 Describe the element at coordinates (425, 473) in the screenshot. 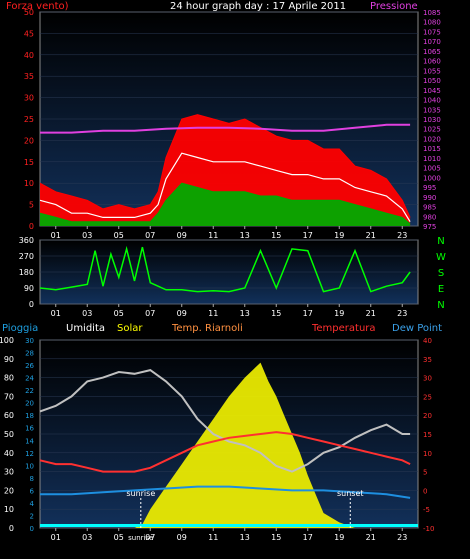

I see `temperature-tick-label: 5` at that location.